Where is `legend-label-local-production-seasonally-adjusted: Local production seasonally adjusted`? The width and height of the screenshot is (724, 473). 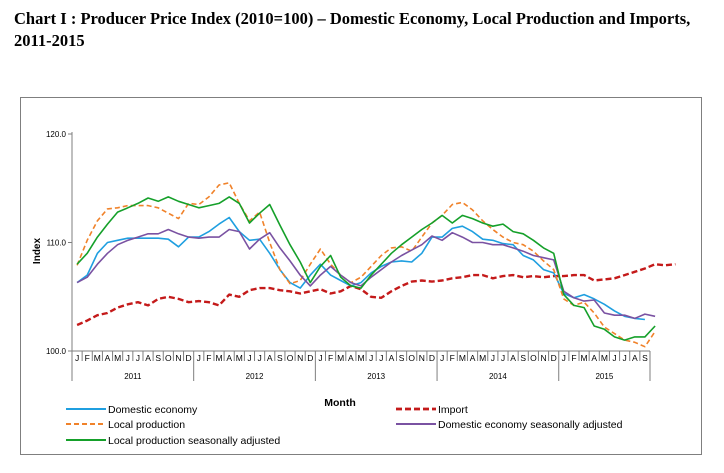
legend-label-local-production-seasonally-adjusted: Local production seasonally adjusted is located at coordinates (194, 441).